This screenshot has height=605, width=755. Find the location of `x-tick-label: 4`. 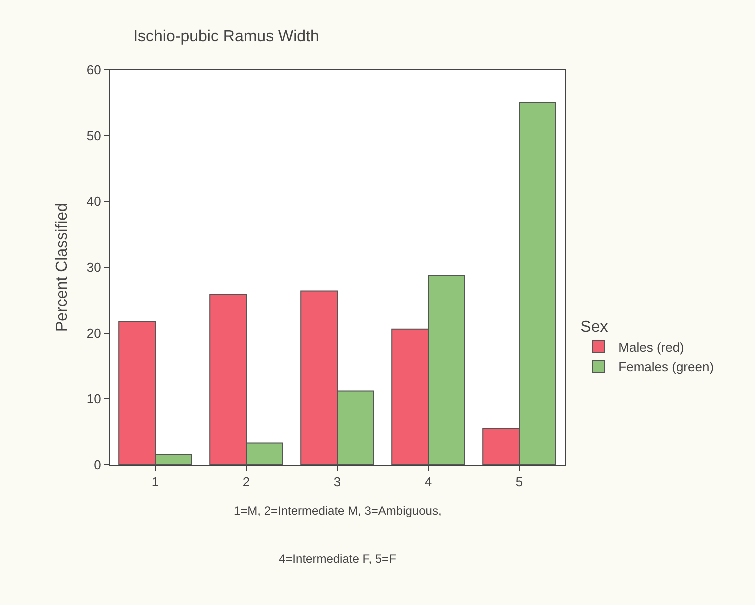

x-tick-label: 4 is located at coordinates (428, 482).